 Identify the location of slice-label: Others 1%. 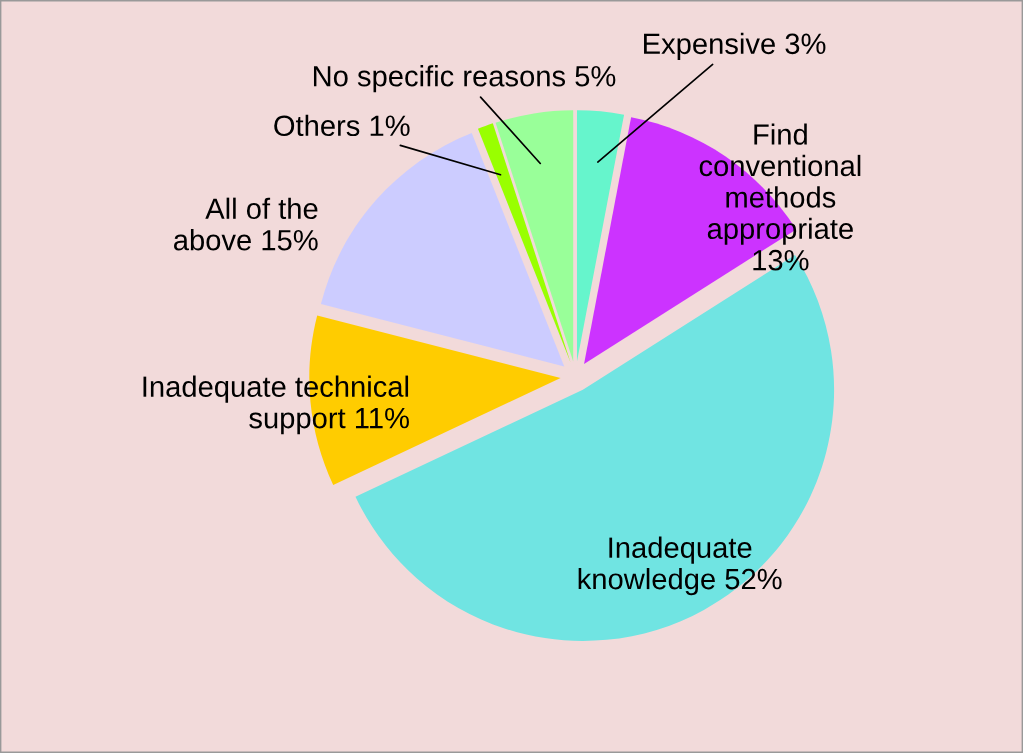
(342, 125).